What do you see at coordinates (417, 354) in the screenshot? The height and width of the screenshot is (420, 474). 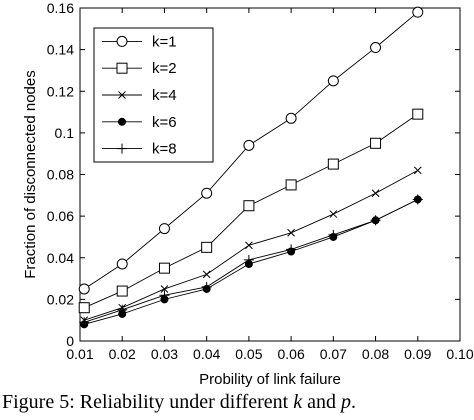 I see `x-tick-label-8: 0.09` at bounding box center [417, 354].